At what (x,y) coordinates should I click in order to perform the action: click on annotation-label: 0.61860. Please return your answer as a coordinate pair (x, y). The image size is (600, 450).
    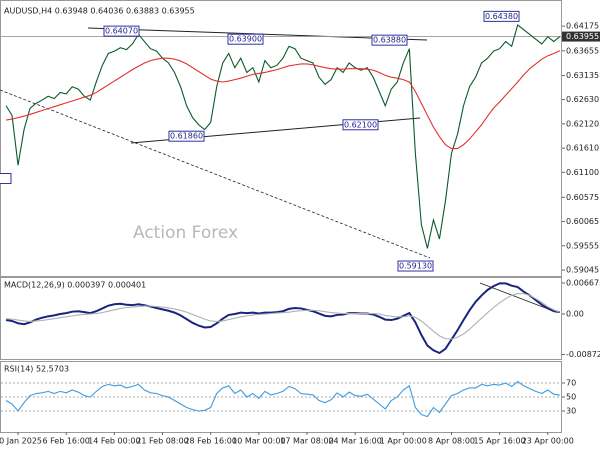
    Looking at the image, I should click on (186, 136).